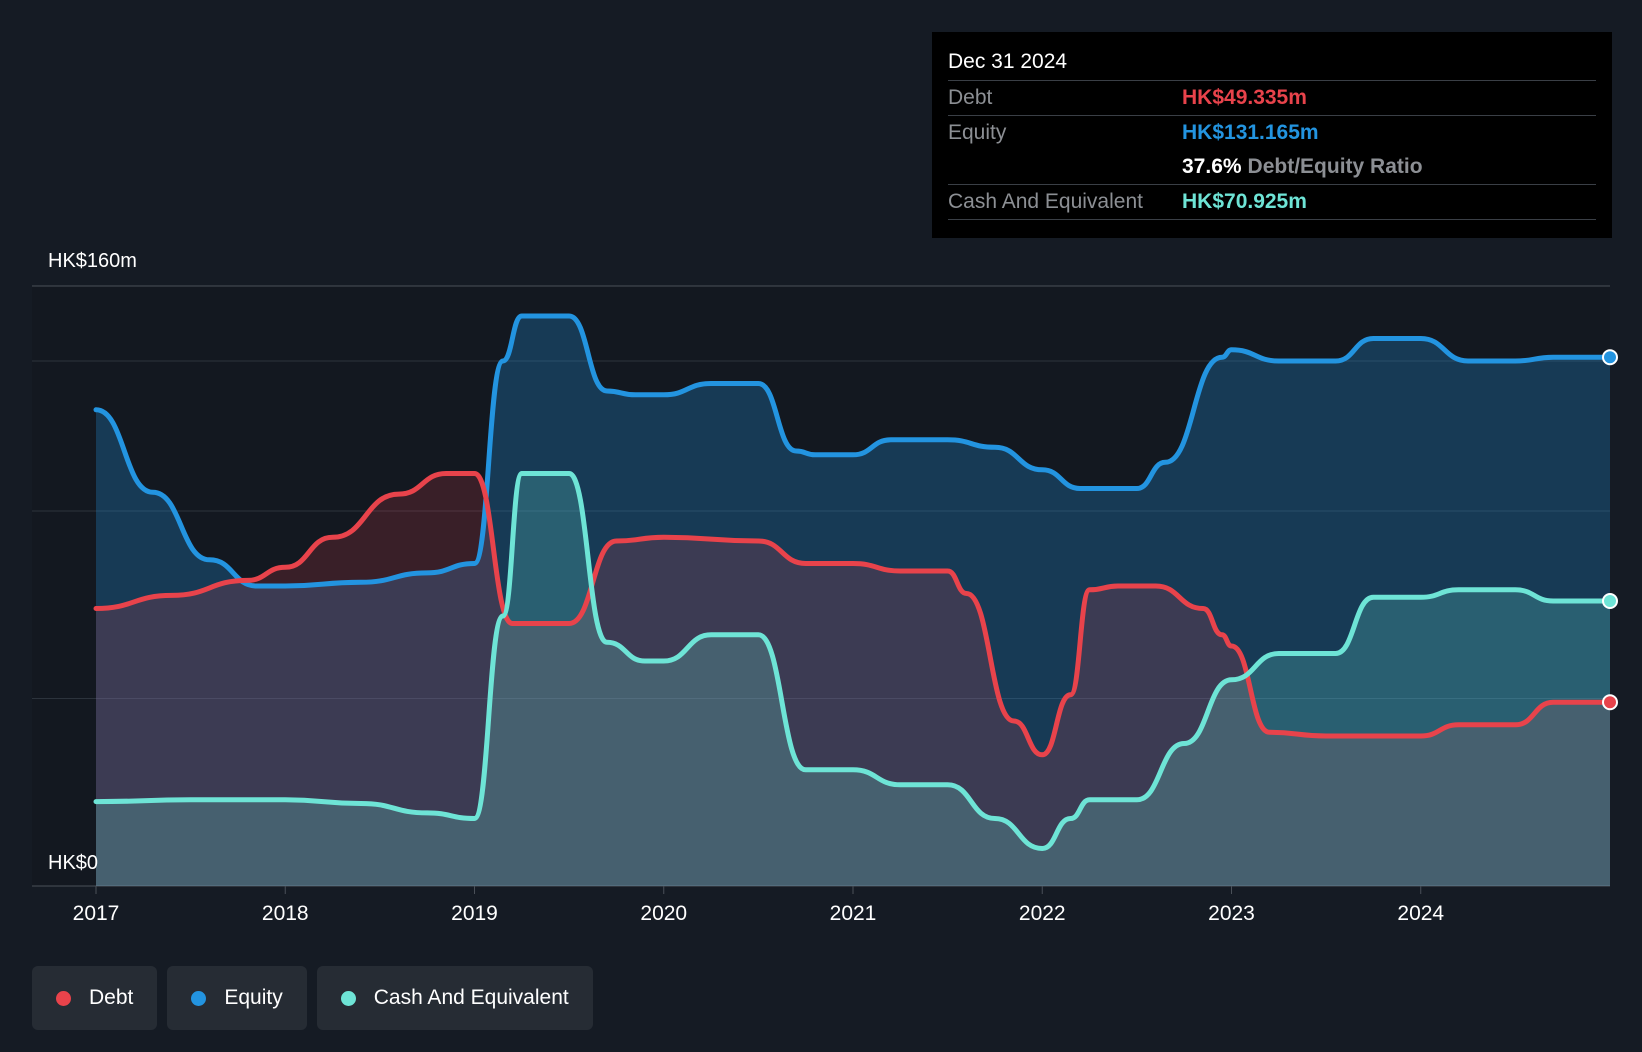 Image resolution: width=1642 pixels, height=1052 pixels. Describe the element at coordinates (471, 997) in the screenshot. I see `legend-label-cash: Cash And Equivalent` at that location.